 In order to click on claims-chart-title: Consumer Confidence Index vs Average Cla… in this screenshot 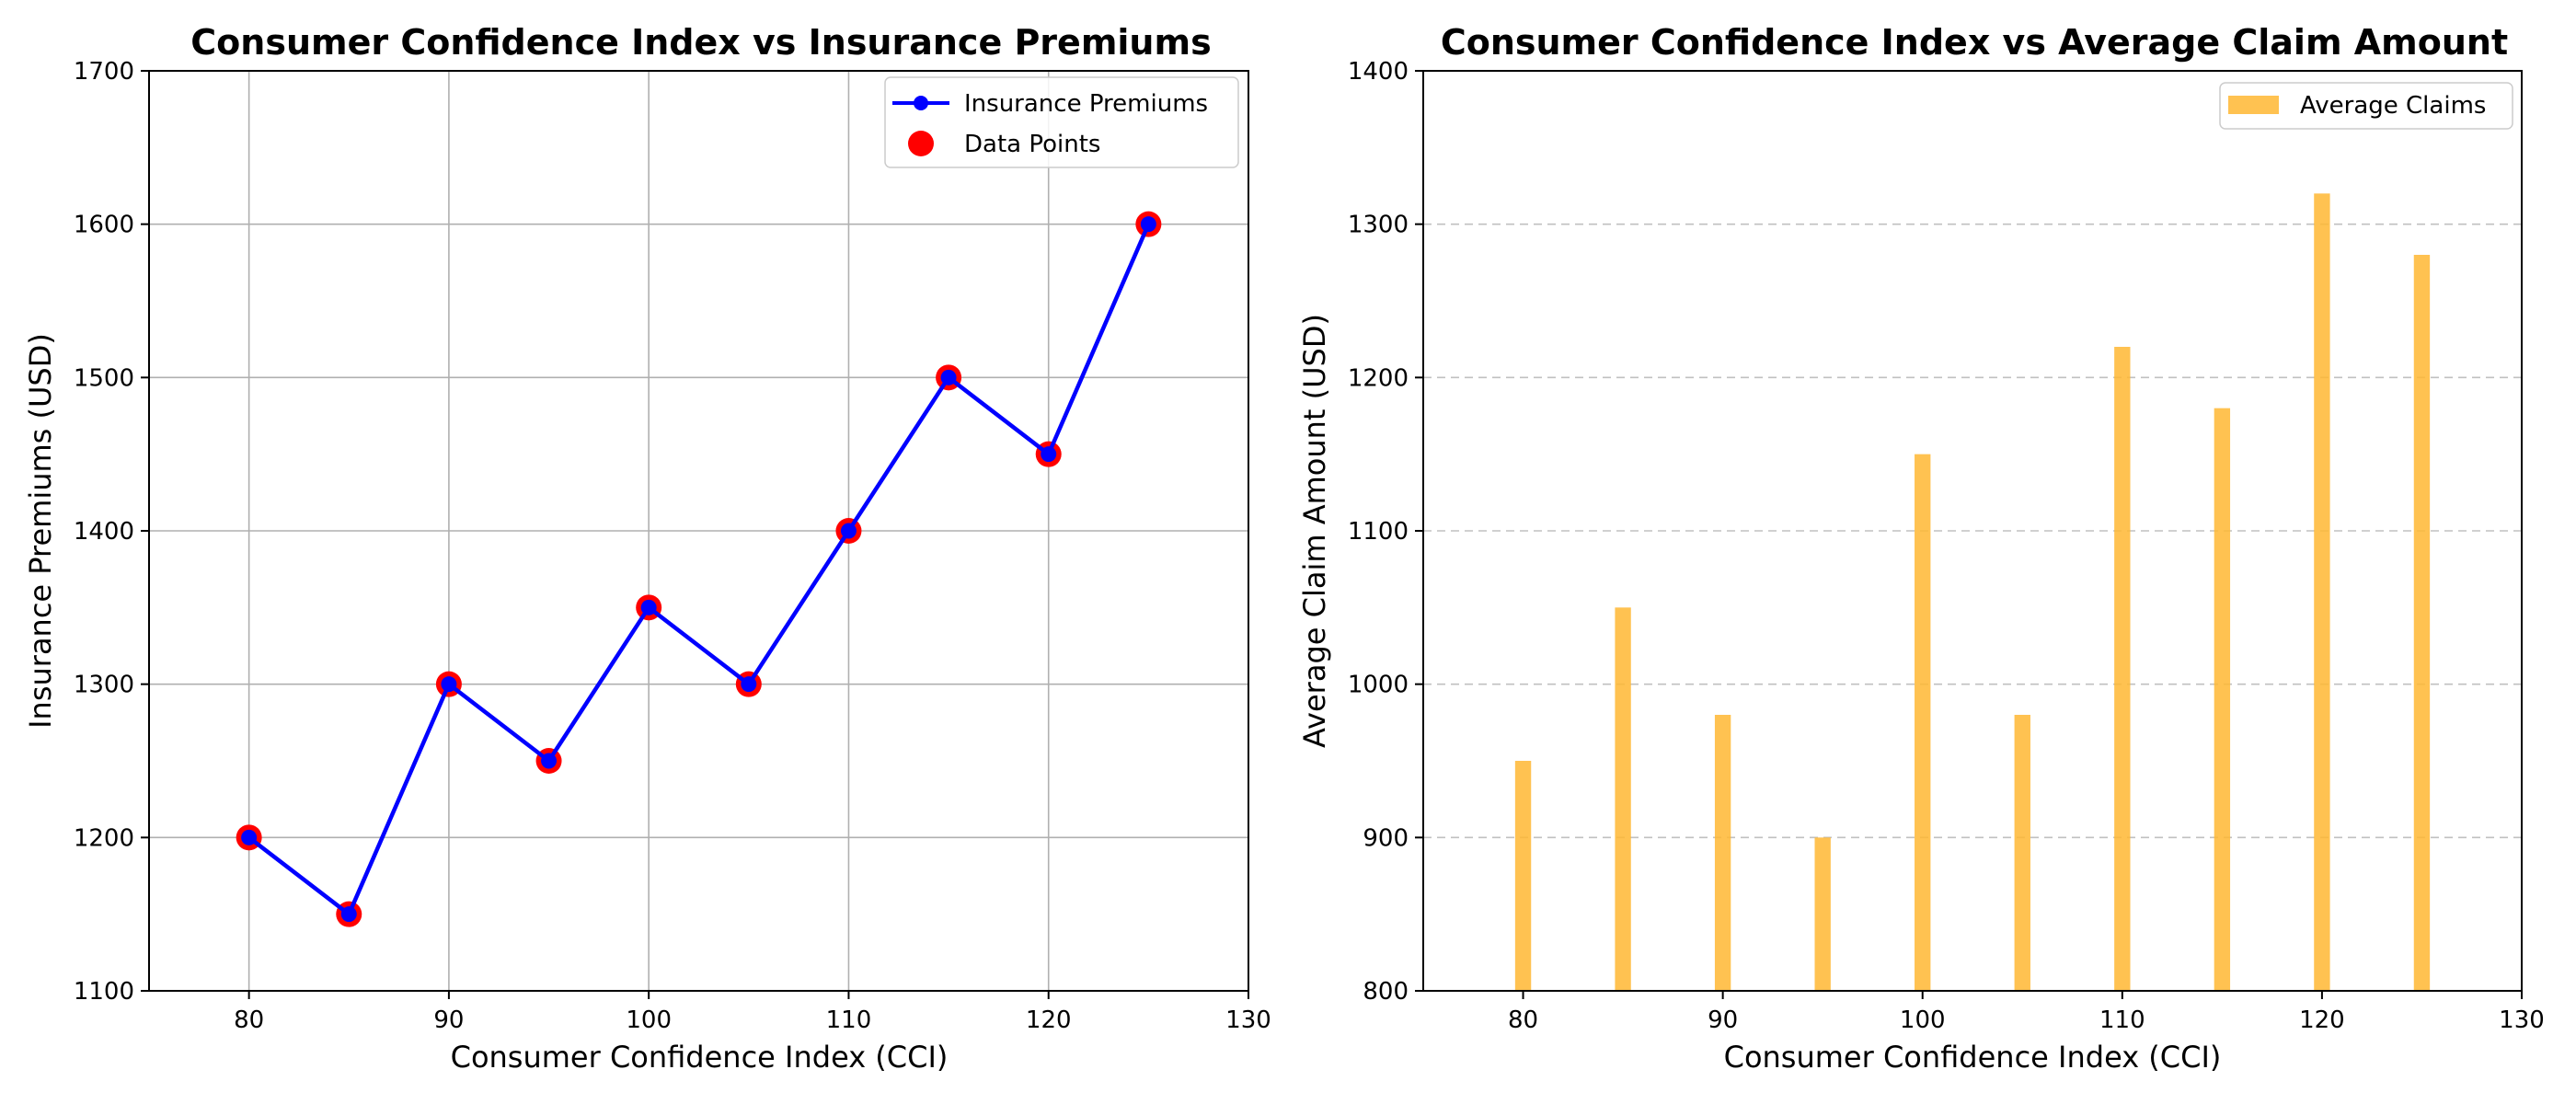, I will do `click(1974, 42)`.